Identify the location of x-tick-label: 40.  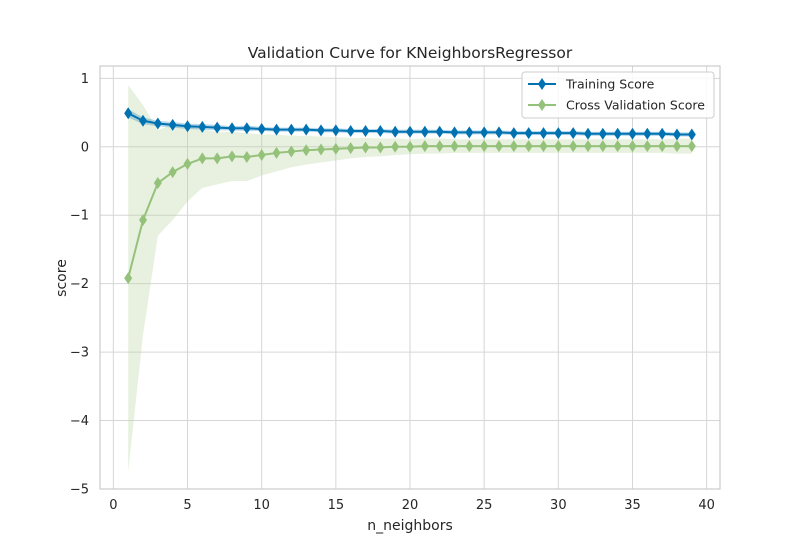
(706, 505).